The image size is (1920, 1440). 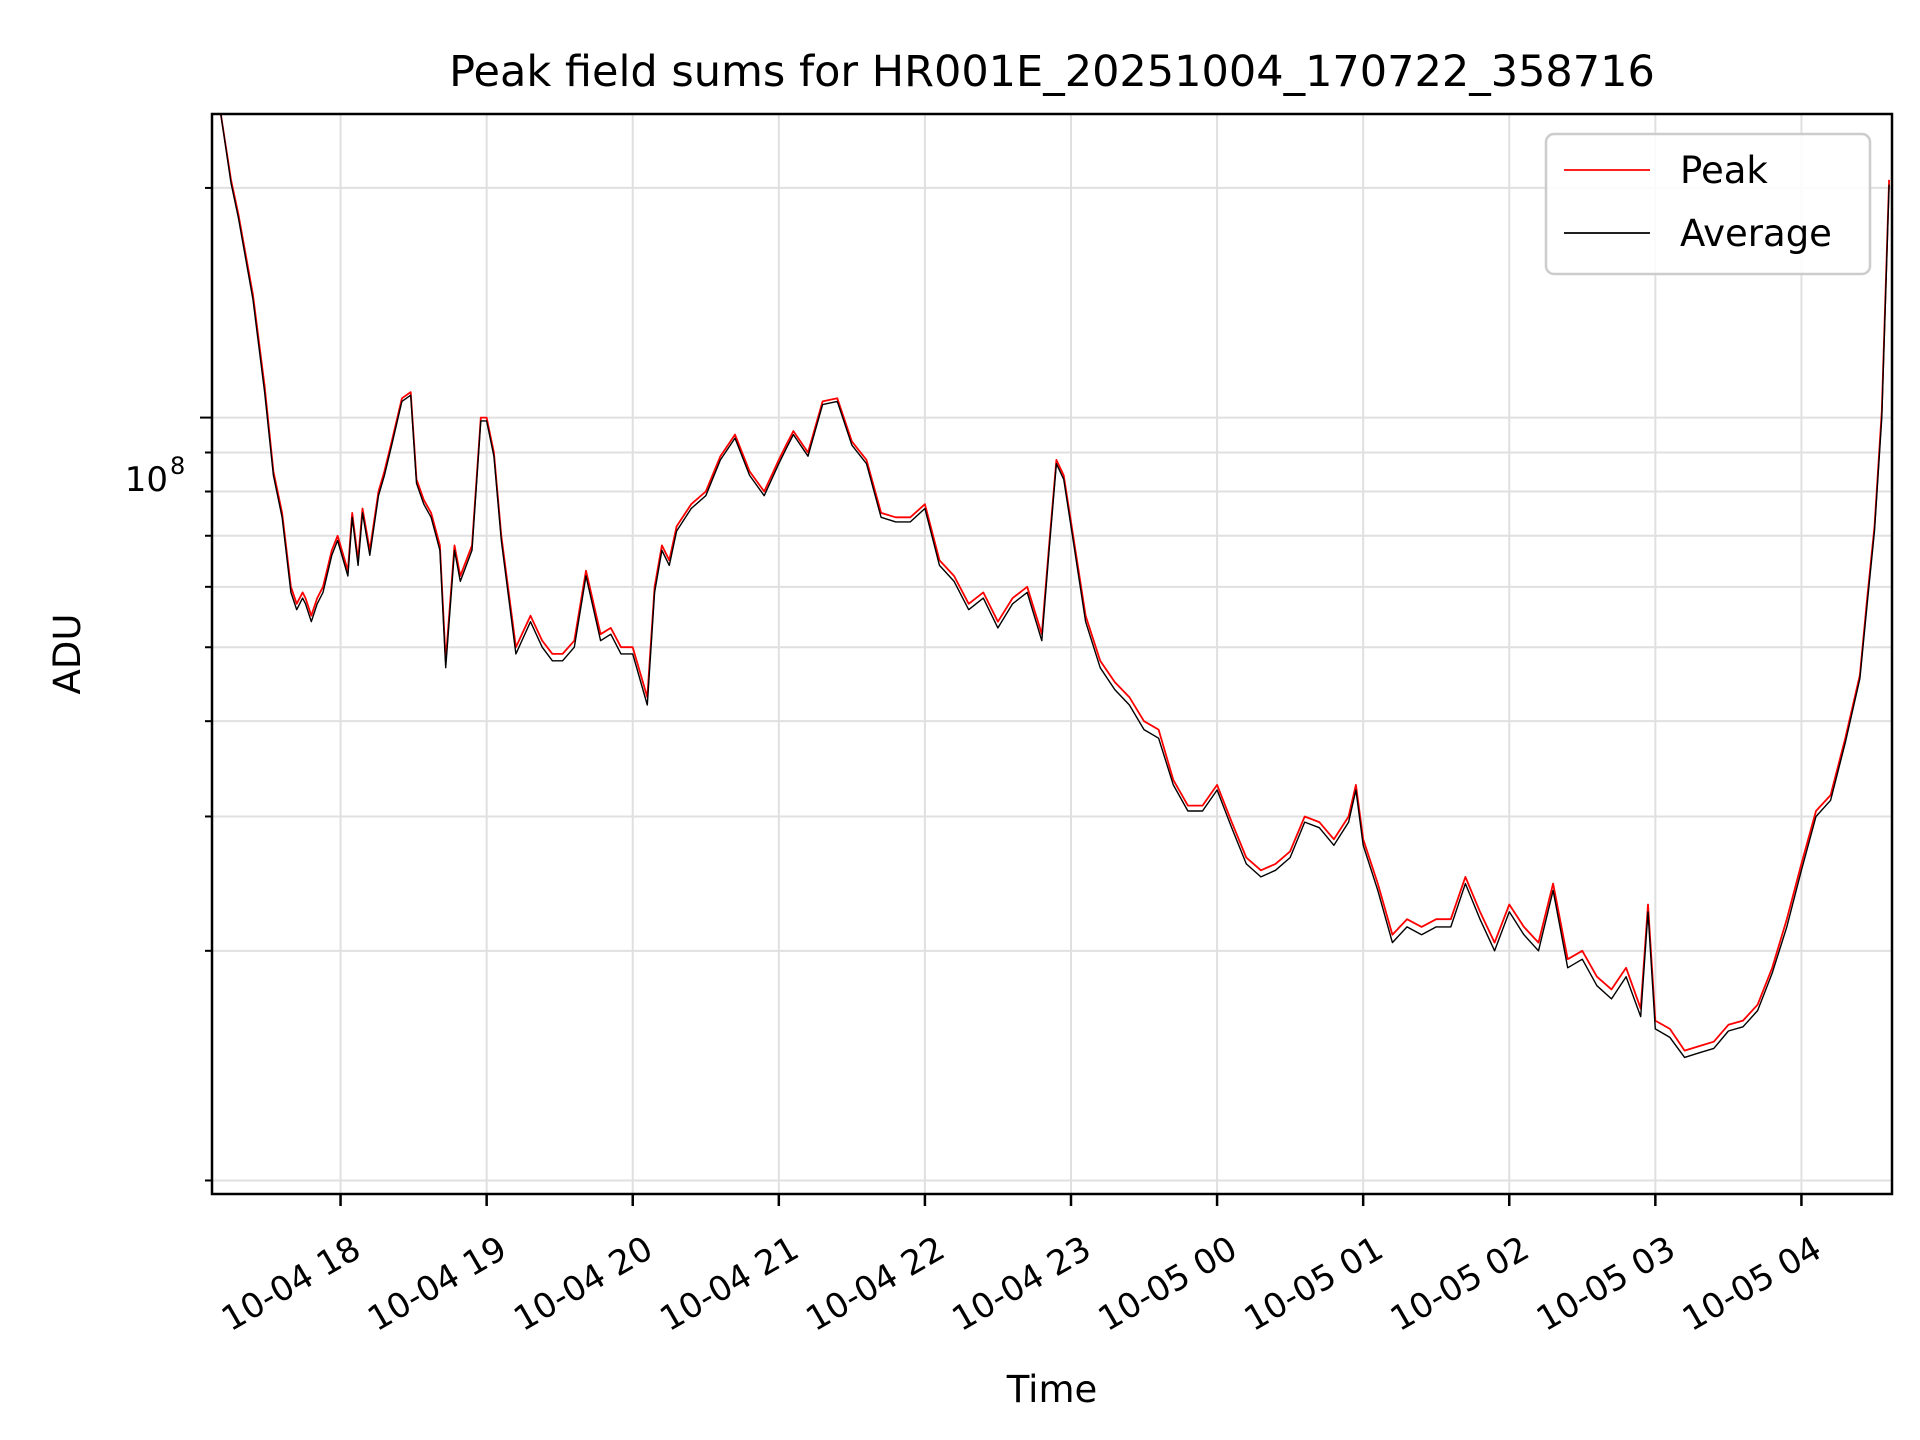 I want to click on y-tick-label-1e8: 10 8, so click(x=155, y=476).